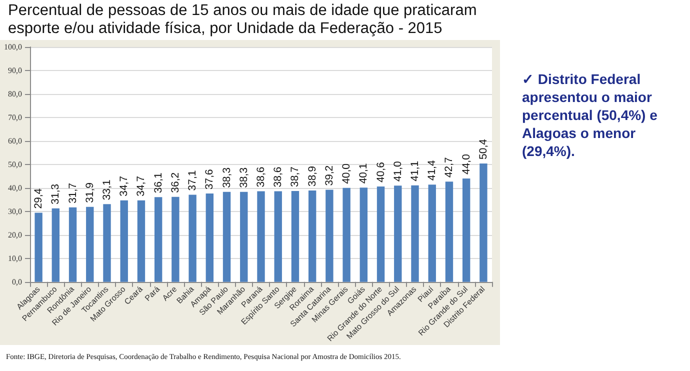 The width and height of the screenshot is (690, 371). I want to click on data-label: 38,7, so click(295, 176).